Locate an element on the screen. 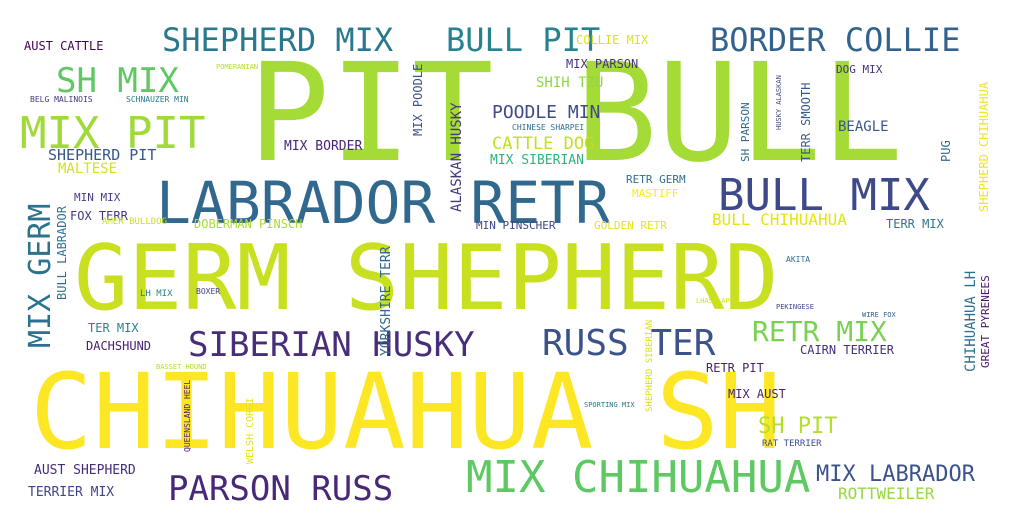  word-dog-mix: DOG MIX is located at coordinates (859, 69).